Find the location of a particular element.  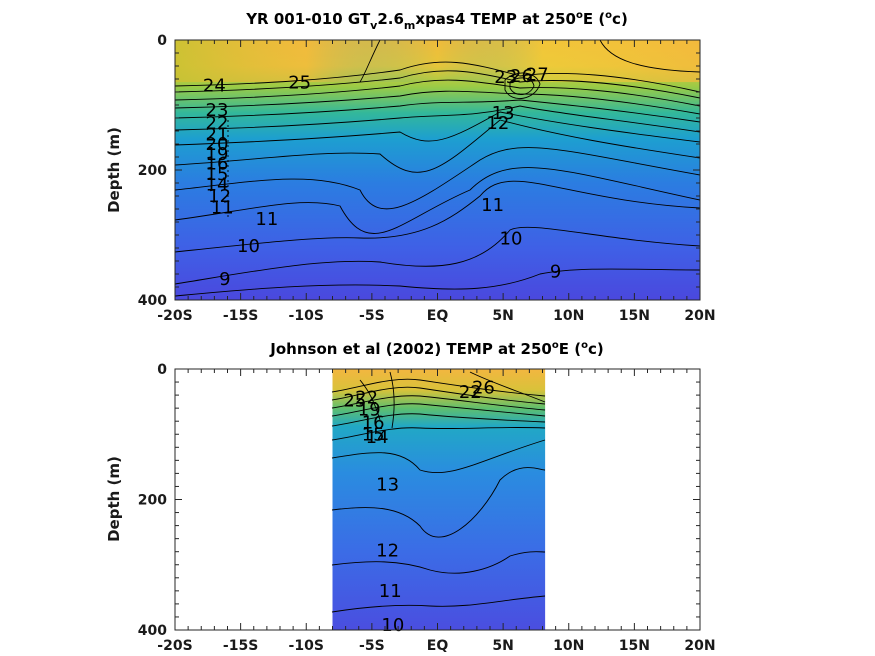

chart-title: Johnson et al (2002) TEMP at 250oE (oc) is located at coordinates (436, 349).